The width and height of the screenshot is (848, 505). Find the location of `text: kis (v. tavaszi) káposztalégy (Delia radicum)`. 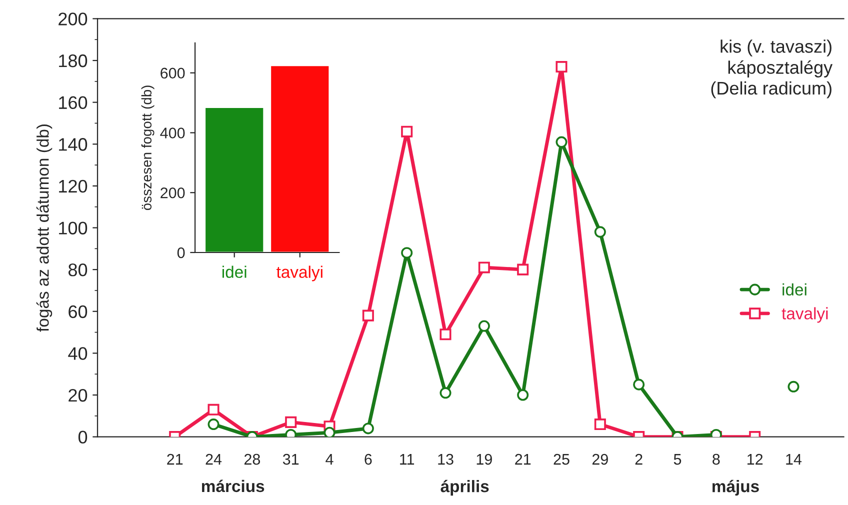

text: kis (v. tavaszi) káposztalégy (Delia radicum) is located at coordinates (772, 69).